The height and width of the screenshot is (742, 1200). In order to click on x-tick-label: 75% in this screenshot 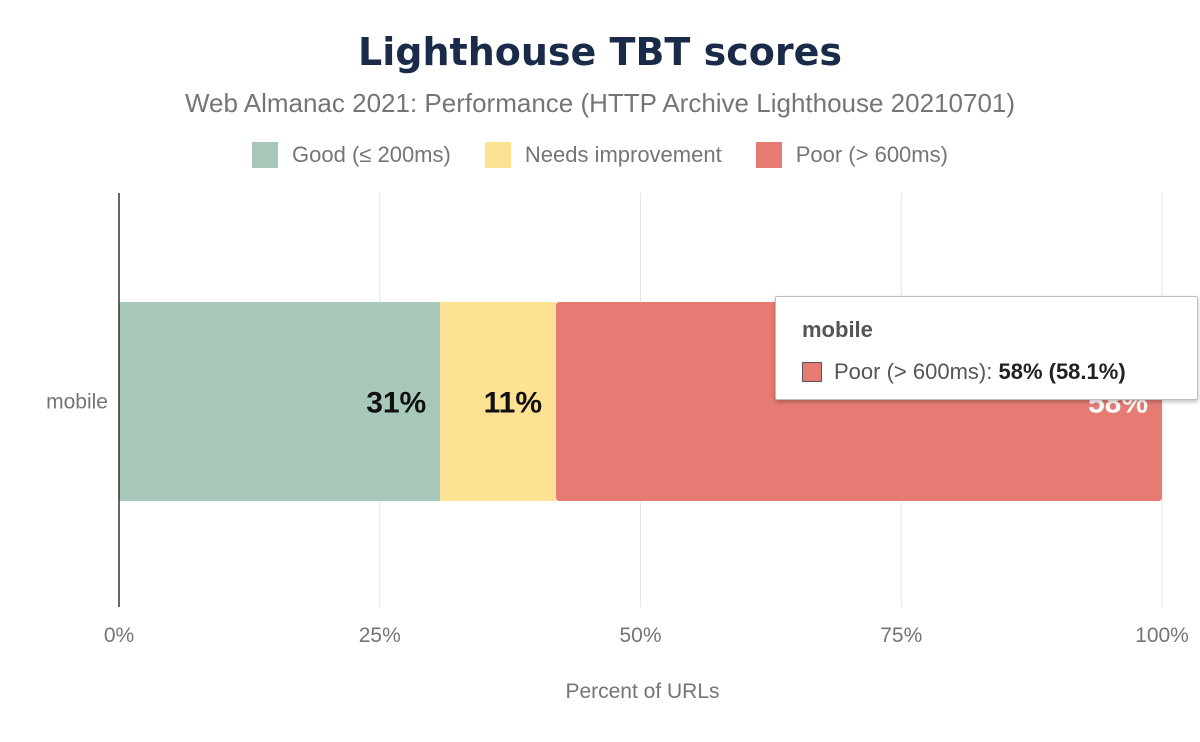, I will do `click(901, 635)`.